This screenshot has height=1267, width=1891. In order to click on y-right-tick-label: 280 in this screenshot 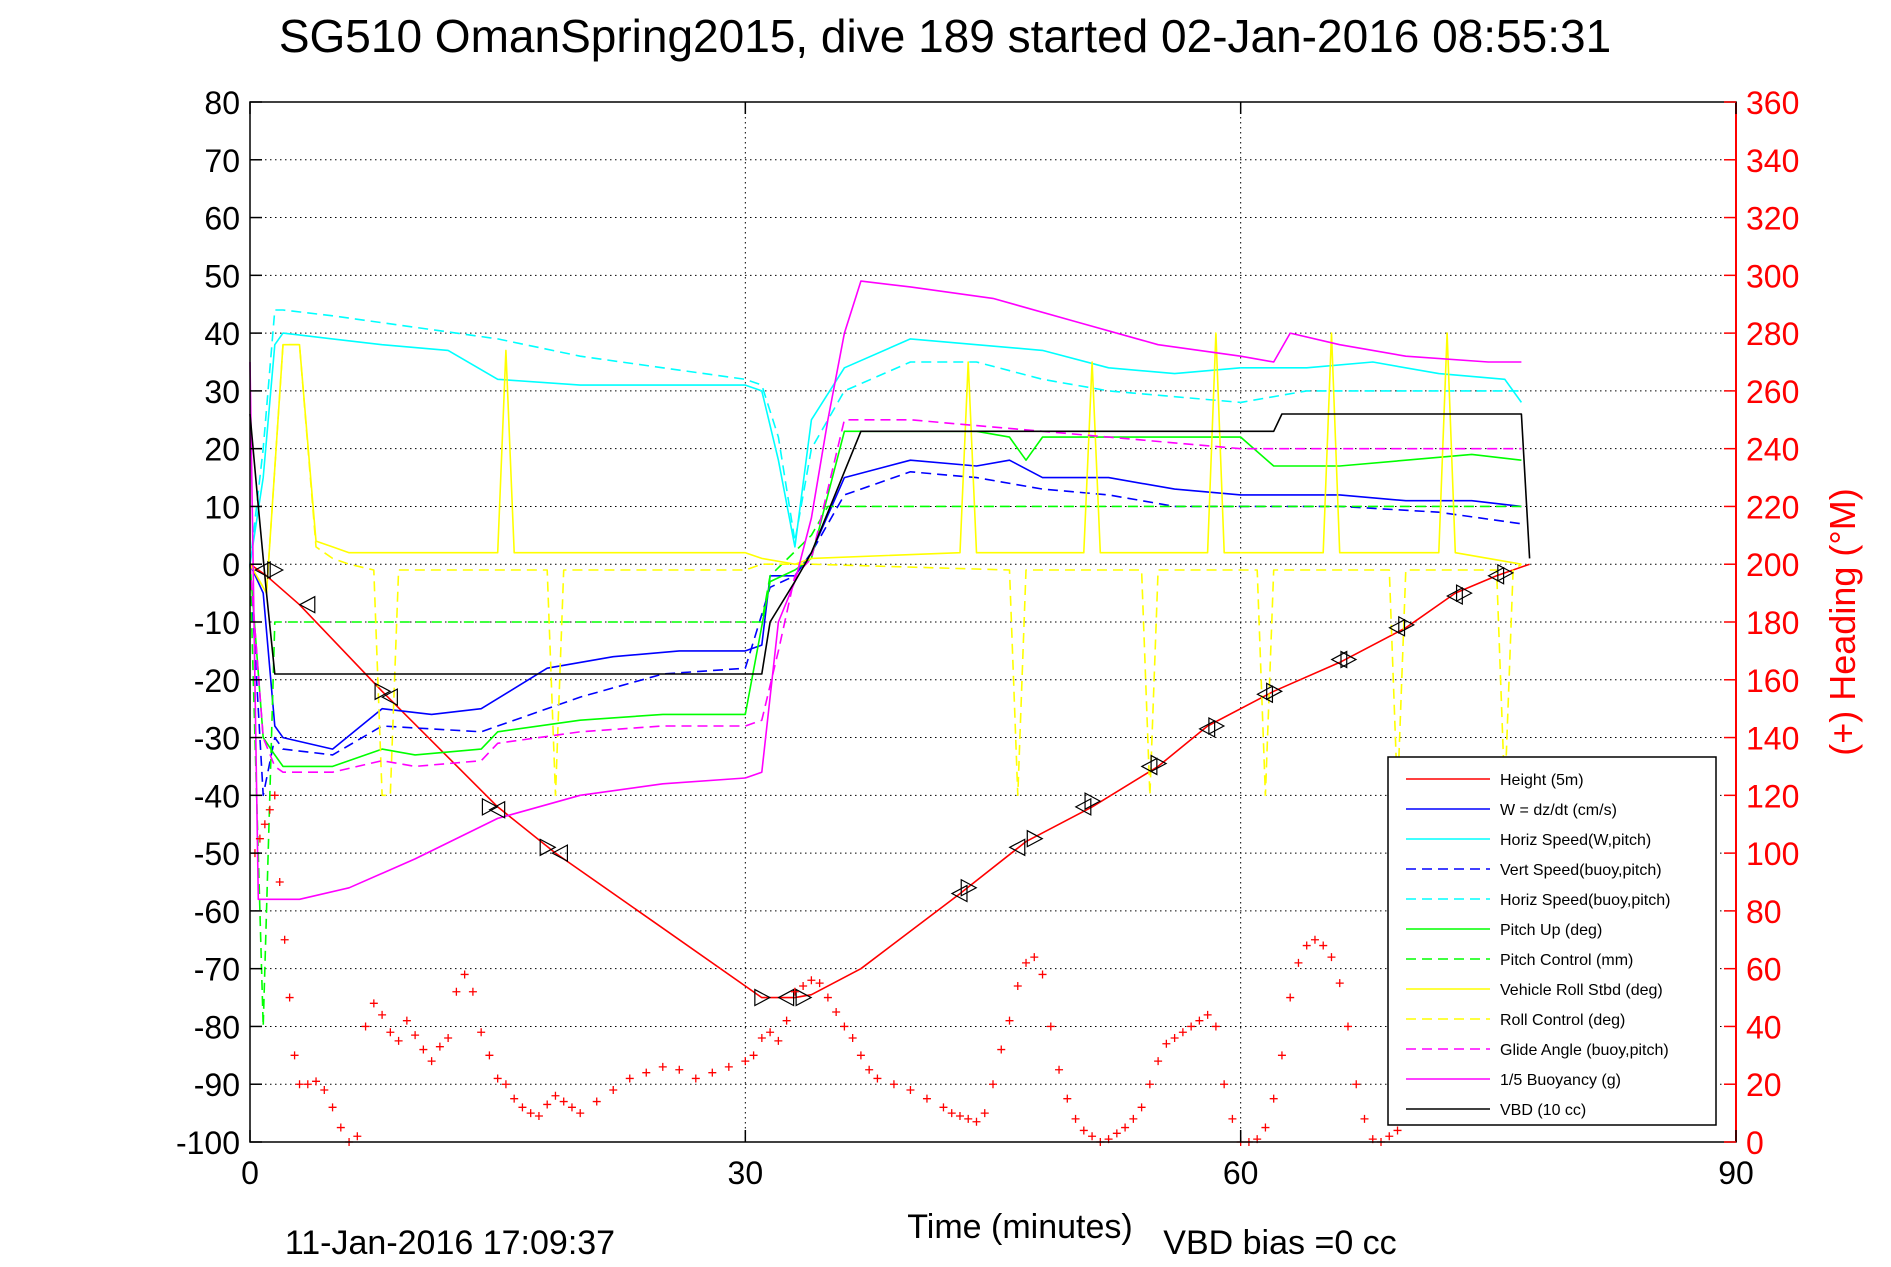, I will do `click(1772, 334)`.